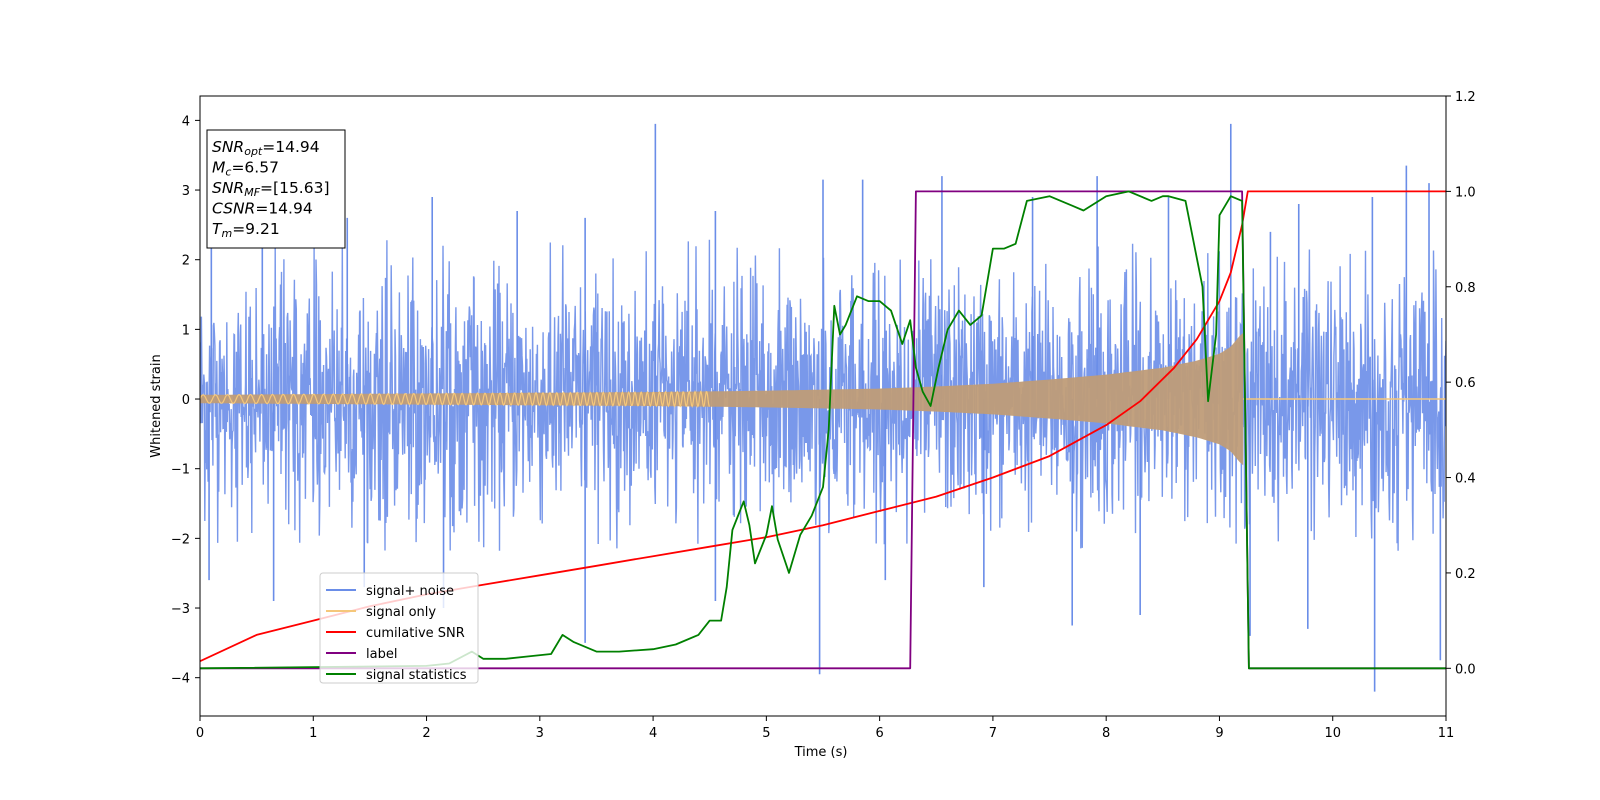  I want to click on x-axis-label: Time (s), so click(821, 752).